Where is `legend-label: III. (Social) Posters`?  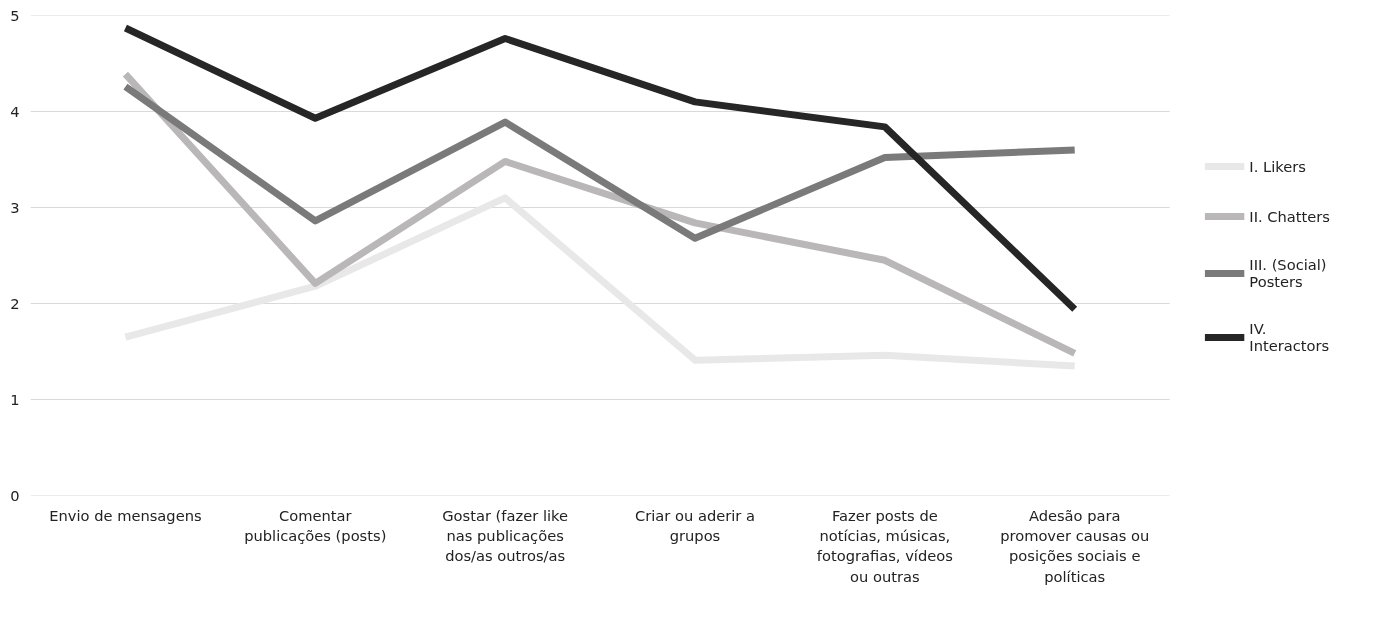
legend-label: III. (Social) Posters is located at coordinates (1288, 273).